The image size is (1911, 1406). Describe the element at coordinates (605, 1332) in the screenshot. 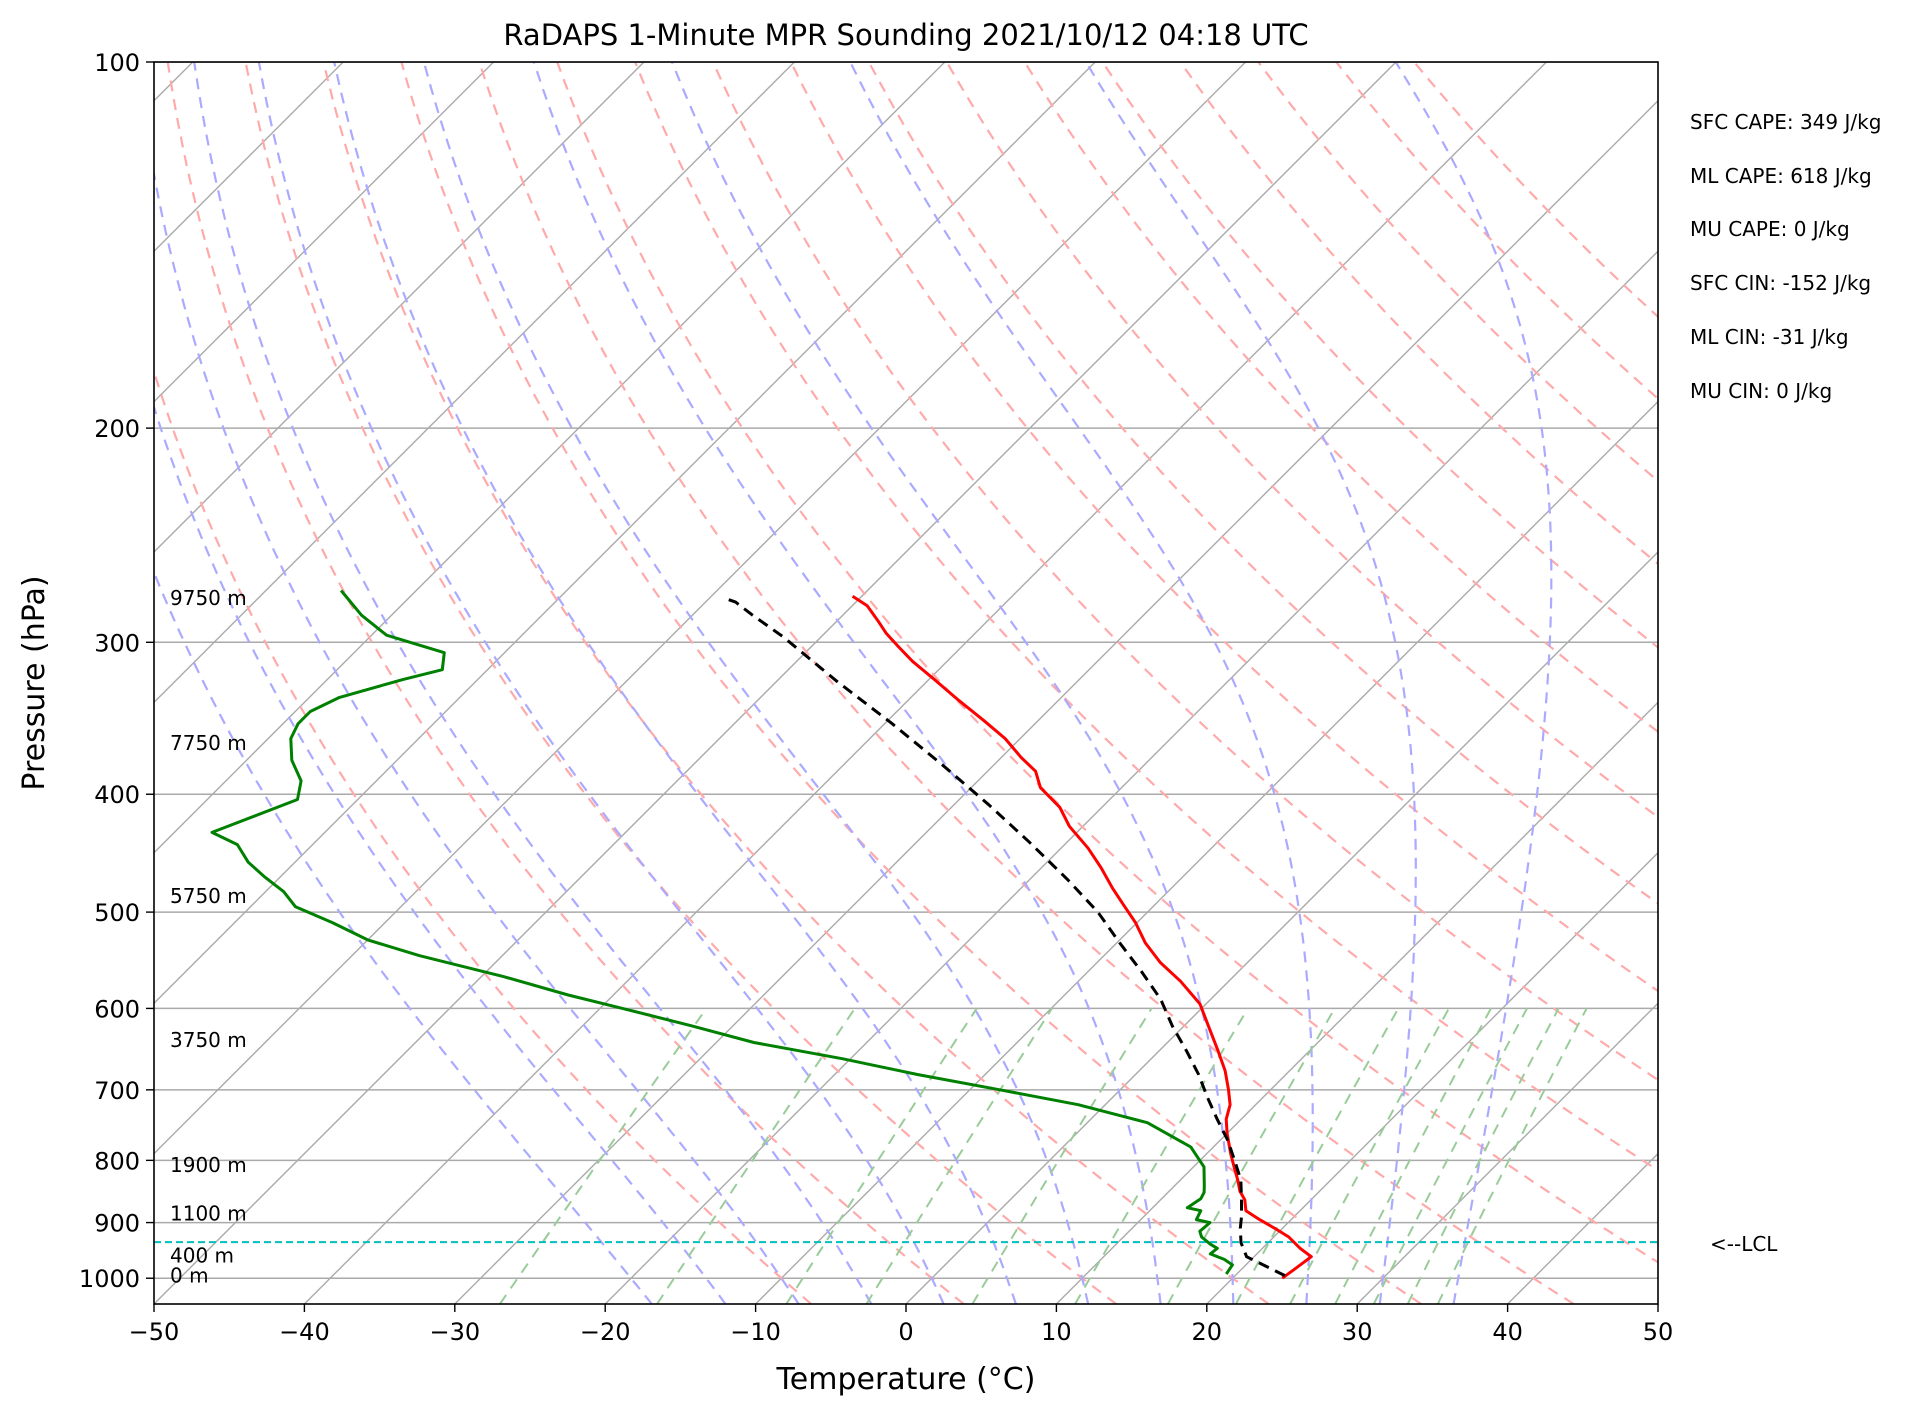

I see `x-tick-label: −20` at that location.